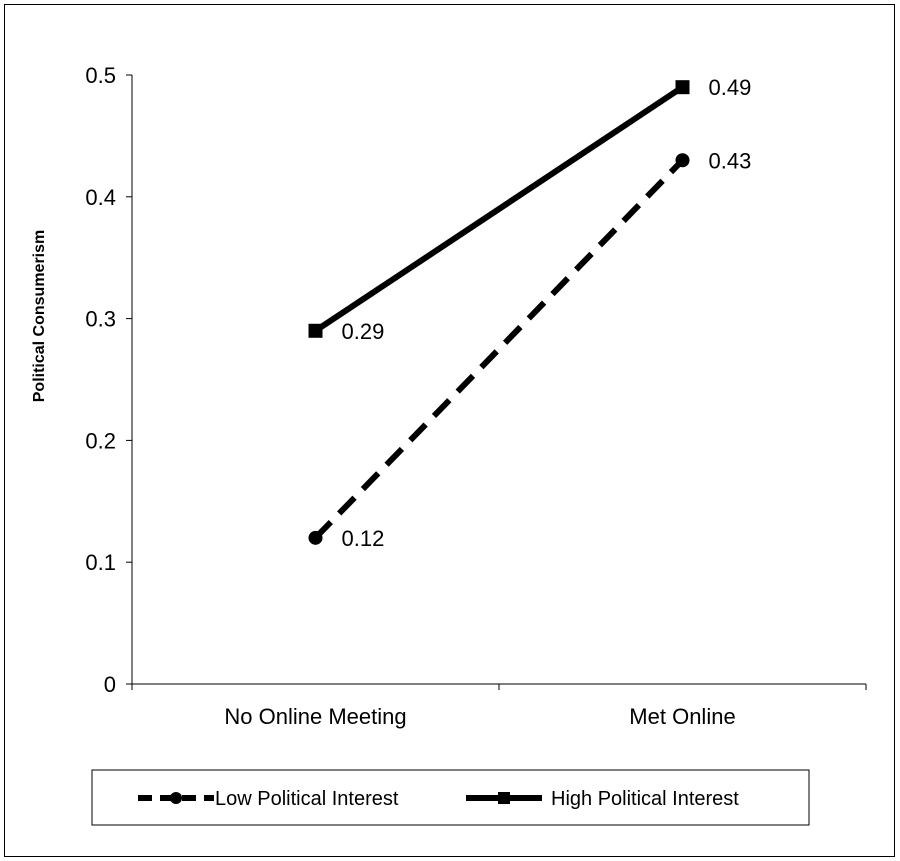 Image resolution: width=900 pixels, height=861 pixels. Describe the element at coordinates (39, 316) in the screenshot. I see `y-axis-title: Political Consumerism` at that location.